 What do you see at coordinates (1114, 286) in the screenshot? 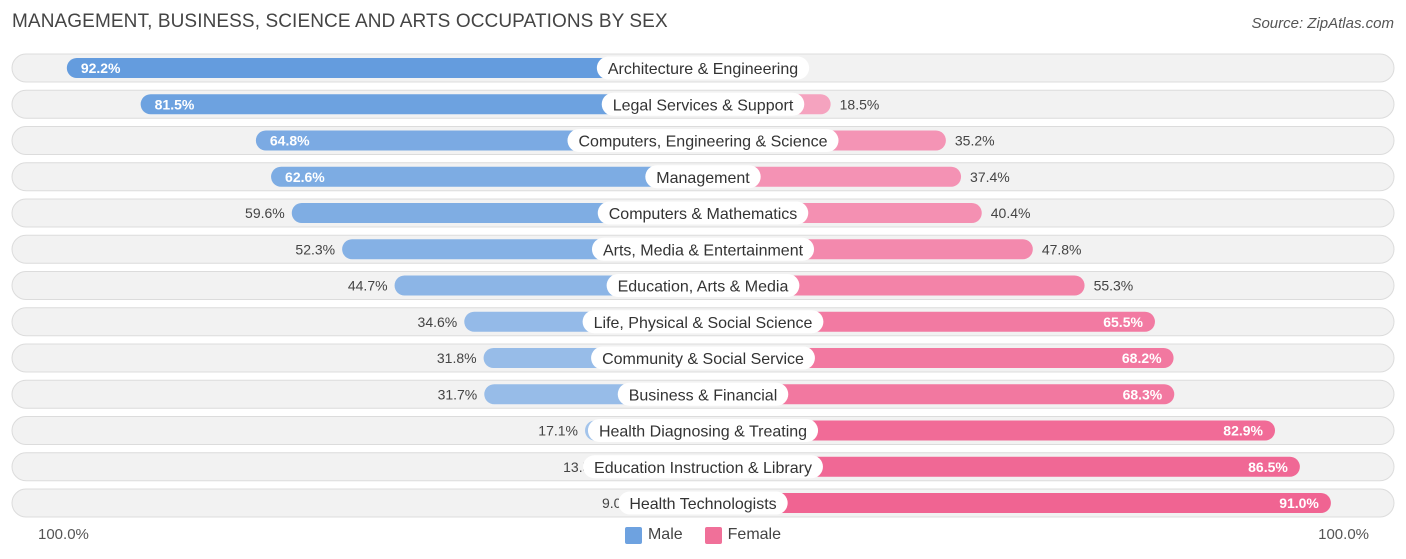
I see `female-value-label: 55.3%` at bounding box center [1114, 286].